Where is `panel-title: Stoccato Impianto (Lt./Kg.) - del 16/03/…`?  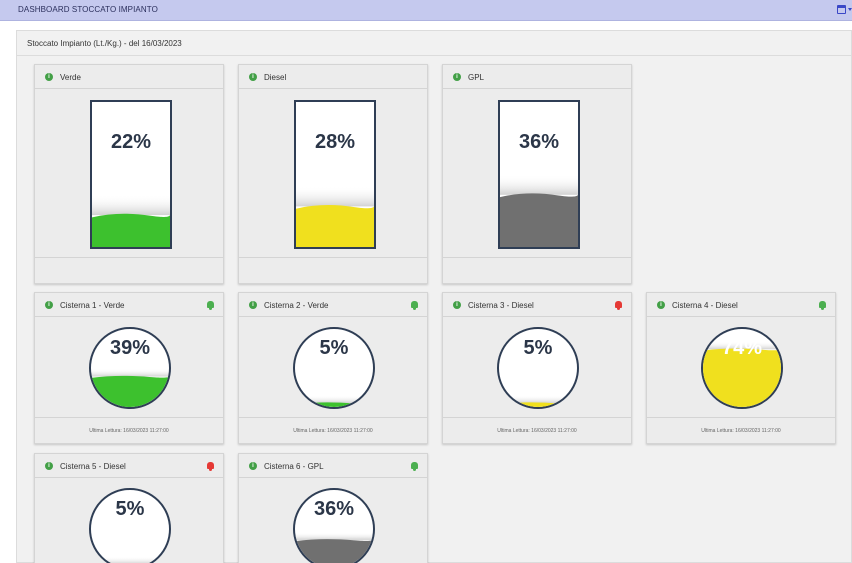 panel-title: Stoccato Impianto (Lt./Kg.) - del 16/03/… is located at coordinates (104, 43).